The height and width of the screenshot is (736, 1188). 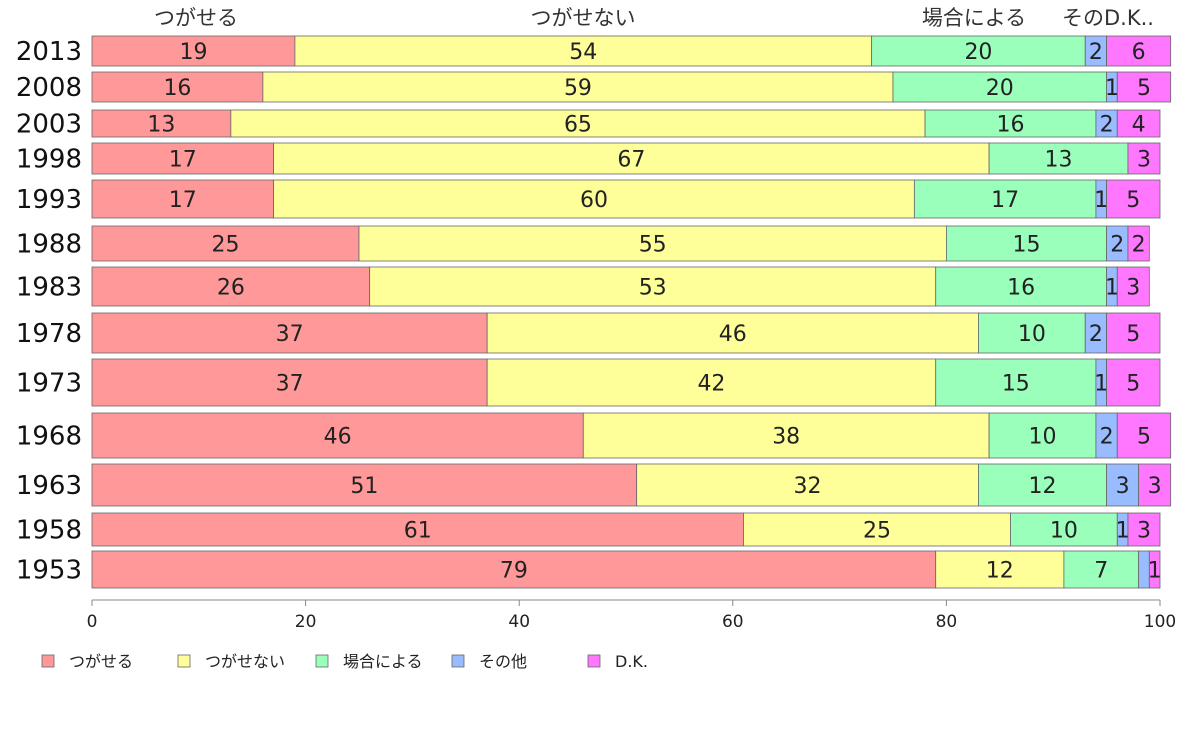 What do you see at coordinates (49, 334) in the screenshot?
I see `year-label: 1978` at bounding box center [49, 334].